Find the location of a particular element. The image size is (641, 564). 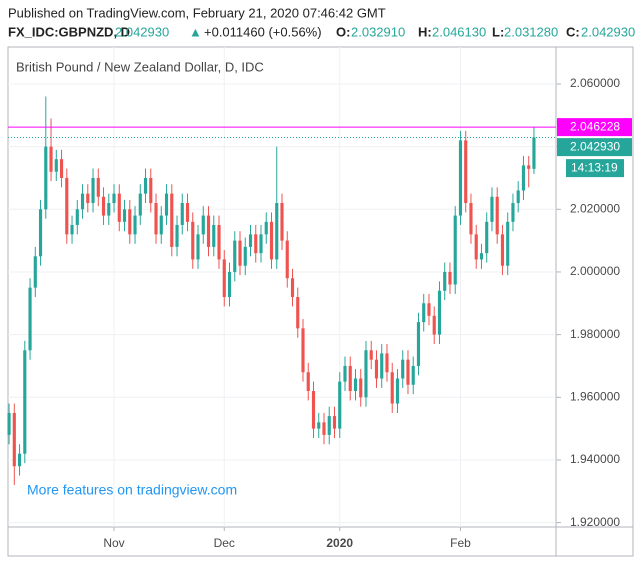

countdown-box is located at coordinates (595, 168).